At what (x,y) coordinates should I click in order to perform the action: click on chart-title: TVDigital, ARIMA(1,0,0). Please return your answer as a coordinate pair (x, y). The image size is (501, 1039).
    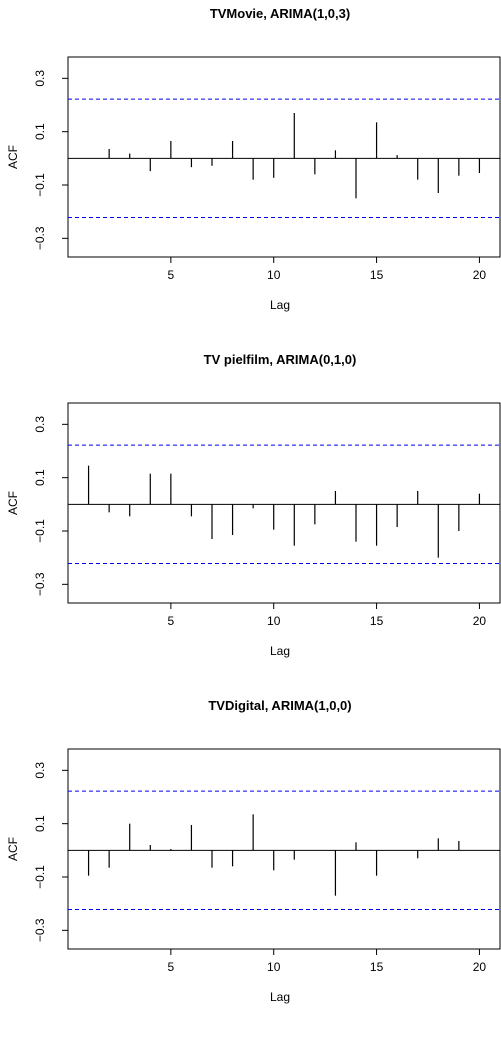
    Looking at the image, I should click on (279, 705).